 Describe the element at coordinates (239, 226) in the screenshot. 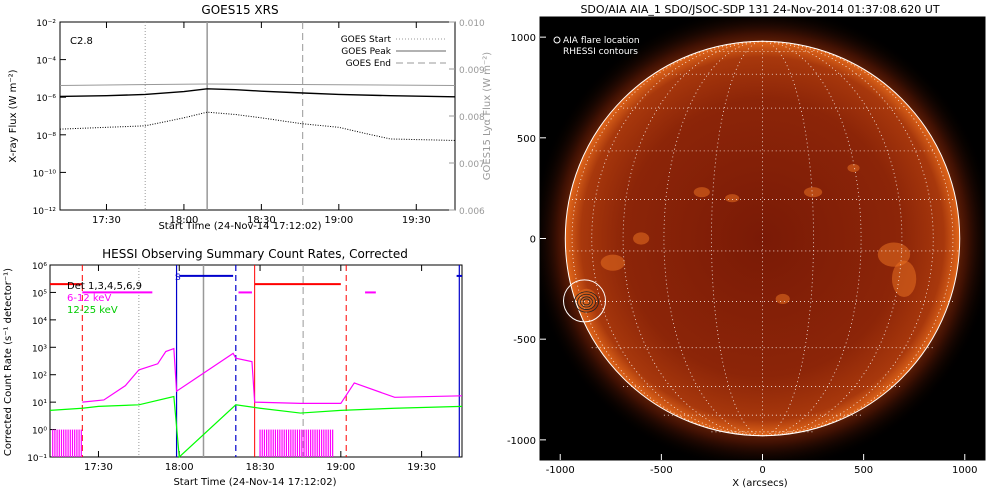

I see `goes-xlabel: Start Time (24-Nov-14 17:12:02)` at that location.